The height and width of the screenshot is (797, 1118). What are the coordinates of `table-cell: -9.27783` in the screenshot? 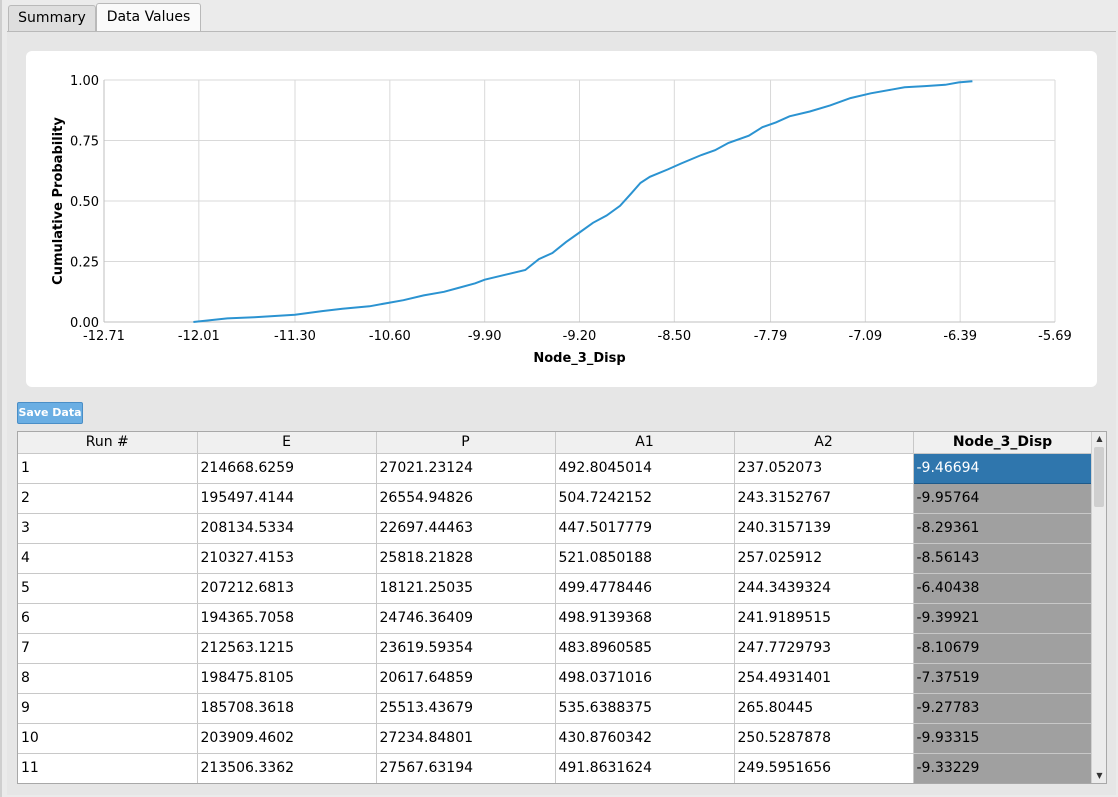 It's located at (1003, 708).